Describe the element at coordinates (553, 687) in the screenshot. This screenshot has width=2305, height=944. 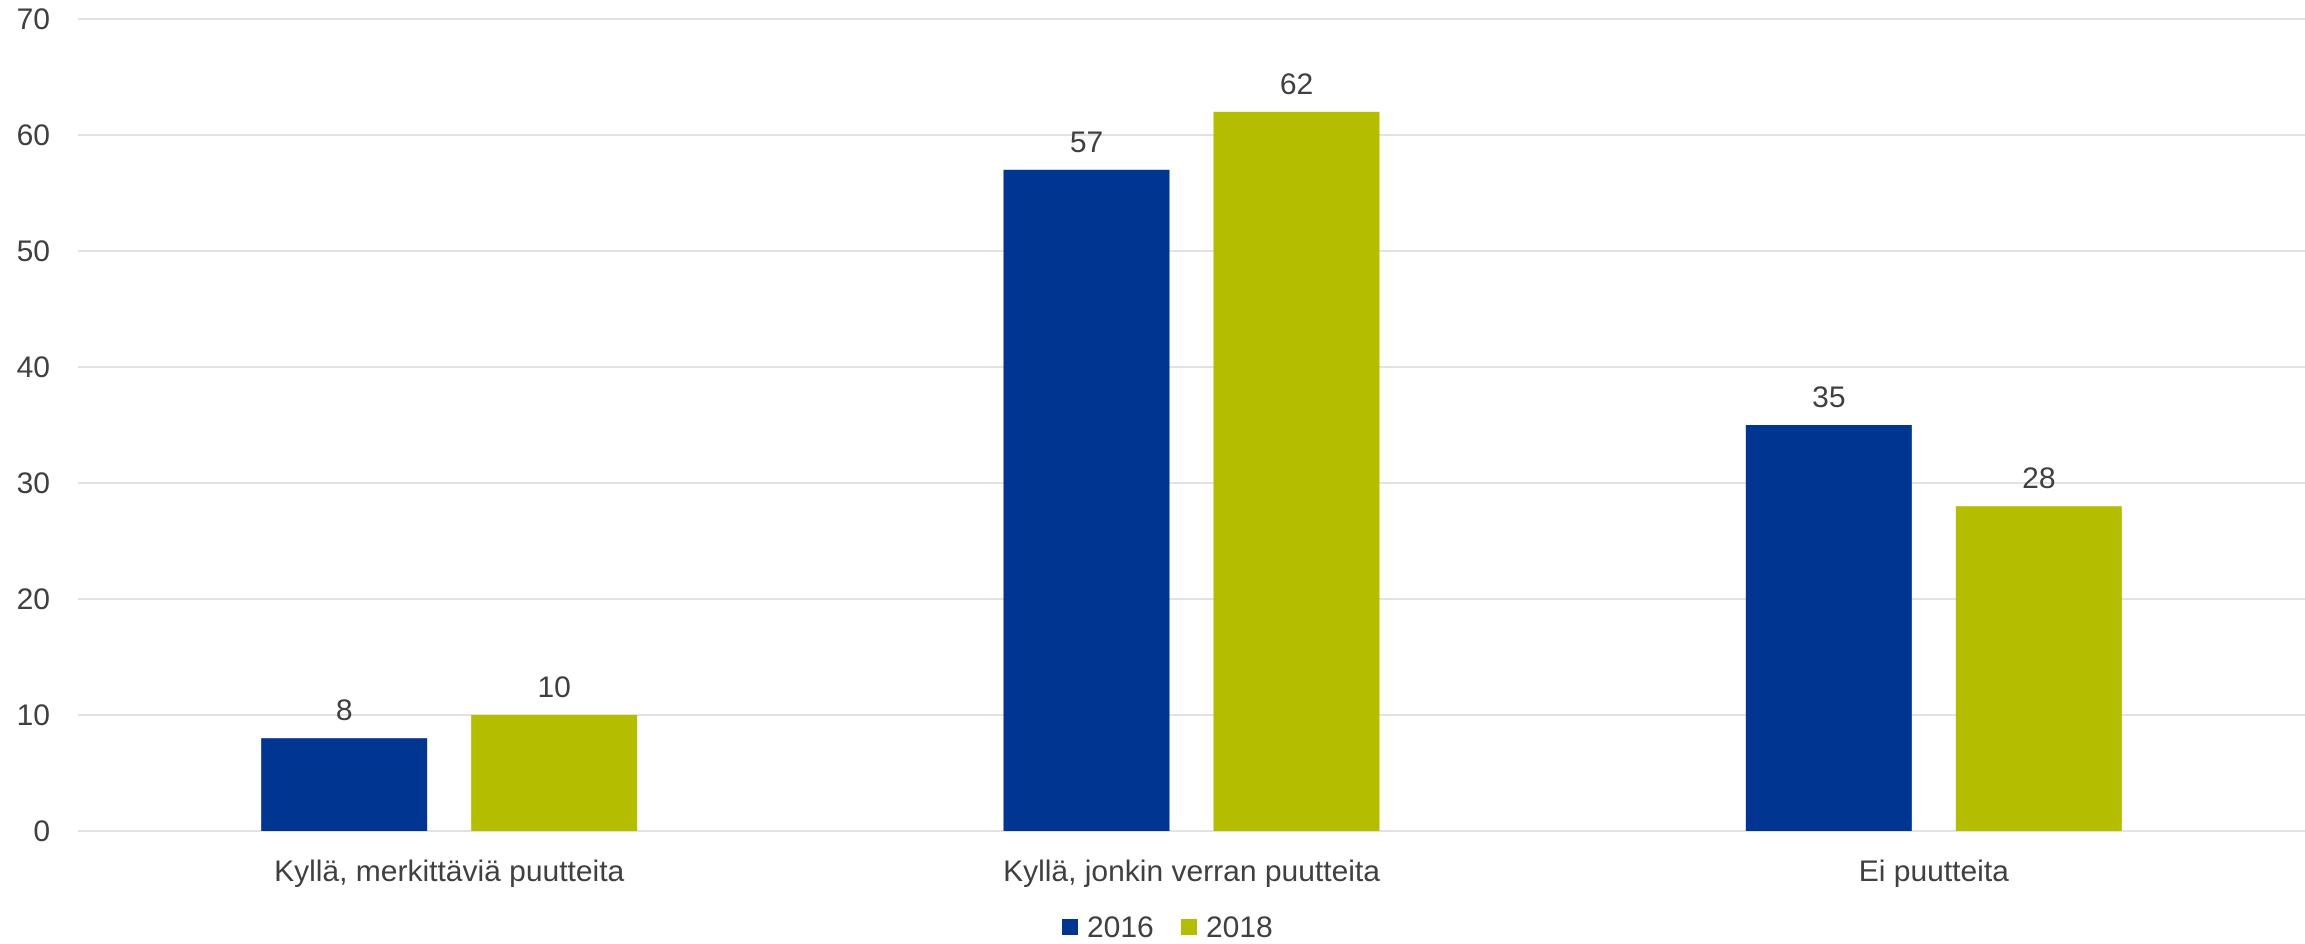
I see `data-label: 10` at that location.